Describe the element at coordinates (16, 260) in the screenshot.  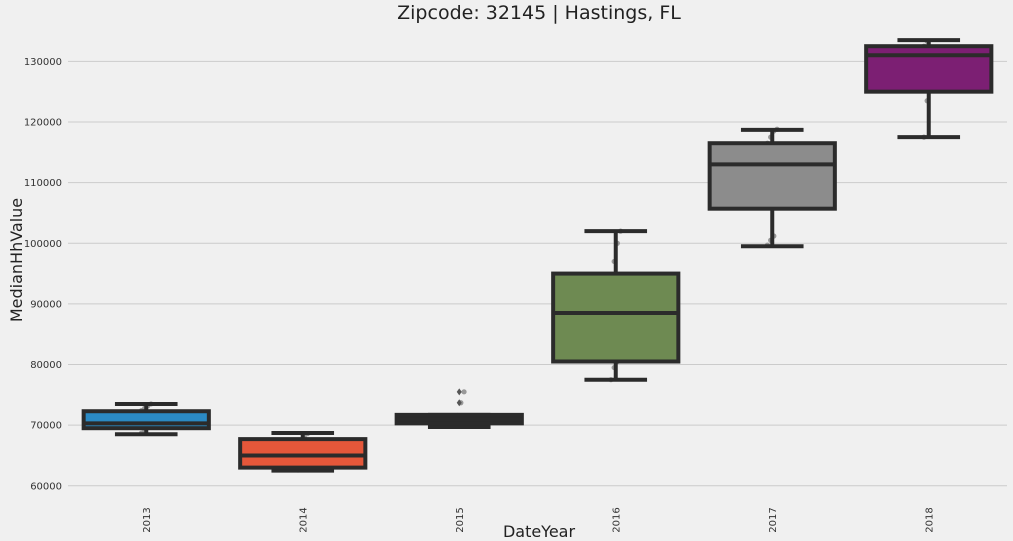
I see `y-axis-label: MedianHhValue` at that location.